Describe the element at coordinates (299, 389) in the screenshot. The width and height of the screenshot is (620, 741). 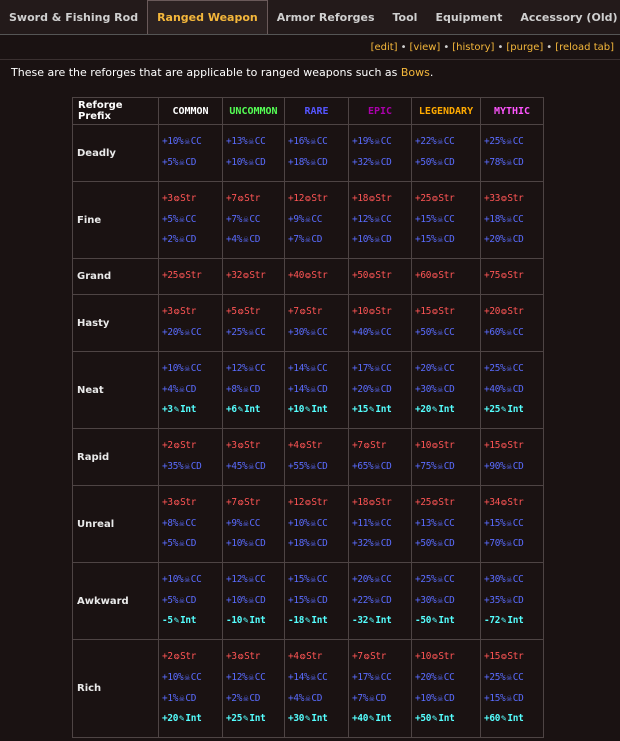
I see `stat-value: +14%` at that location.